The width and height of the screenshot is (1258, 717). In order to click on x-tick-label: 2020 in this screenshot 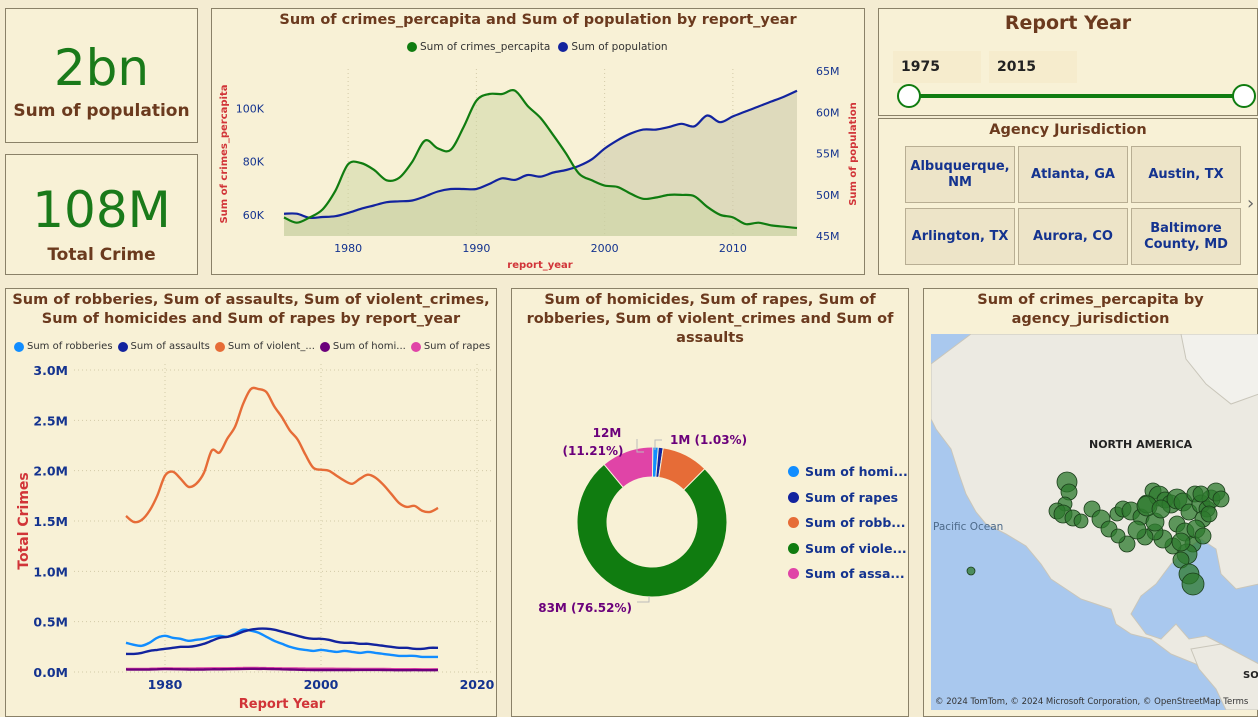, I will do `click(477, 684)`.